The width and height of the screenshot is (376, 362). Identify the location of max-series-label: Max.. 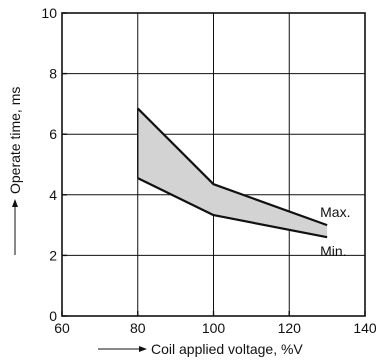
(335, 212).